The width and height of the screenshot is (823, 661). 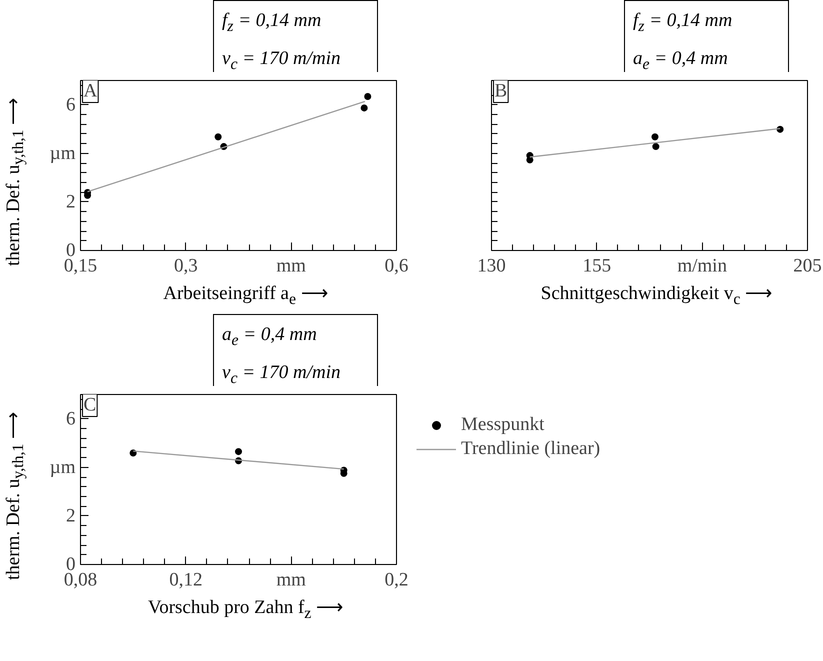 What do you see at coordinates (245, 296) in the screenshot?
I see `x-axis-title: Arbeitseingriff a$_{e}$ ⟶` at bounding box center [245, 296].